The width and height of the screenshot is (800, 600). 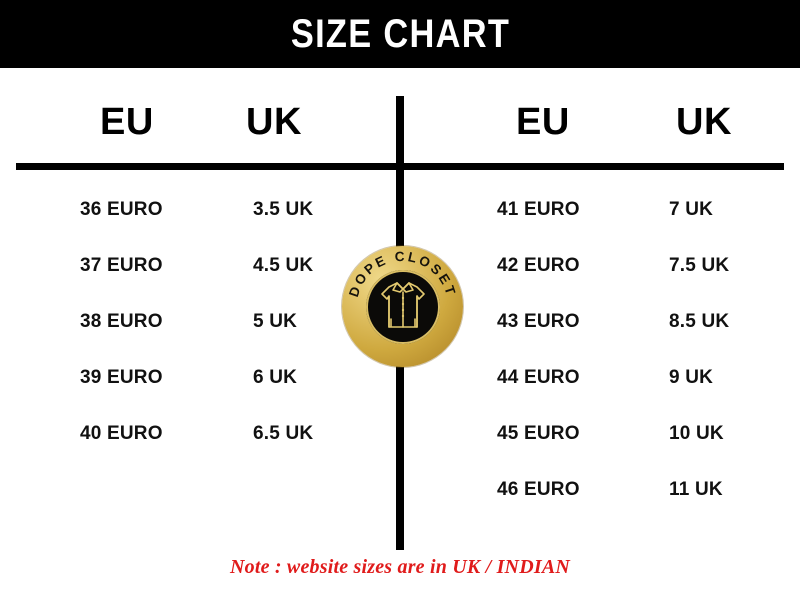 What do you see at coordinates (274, 122) in the screenshot?
I see `column-header-uk-left: UK` at bounding box center [274, 122].